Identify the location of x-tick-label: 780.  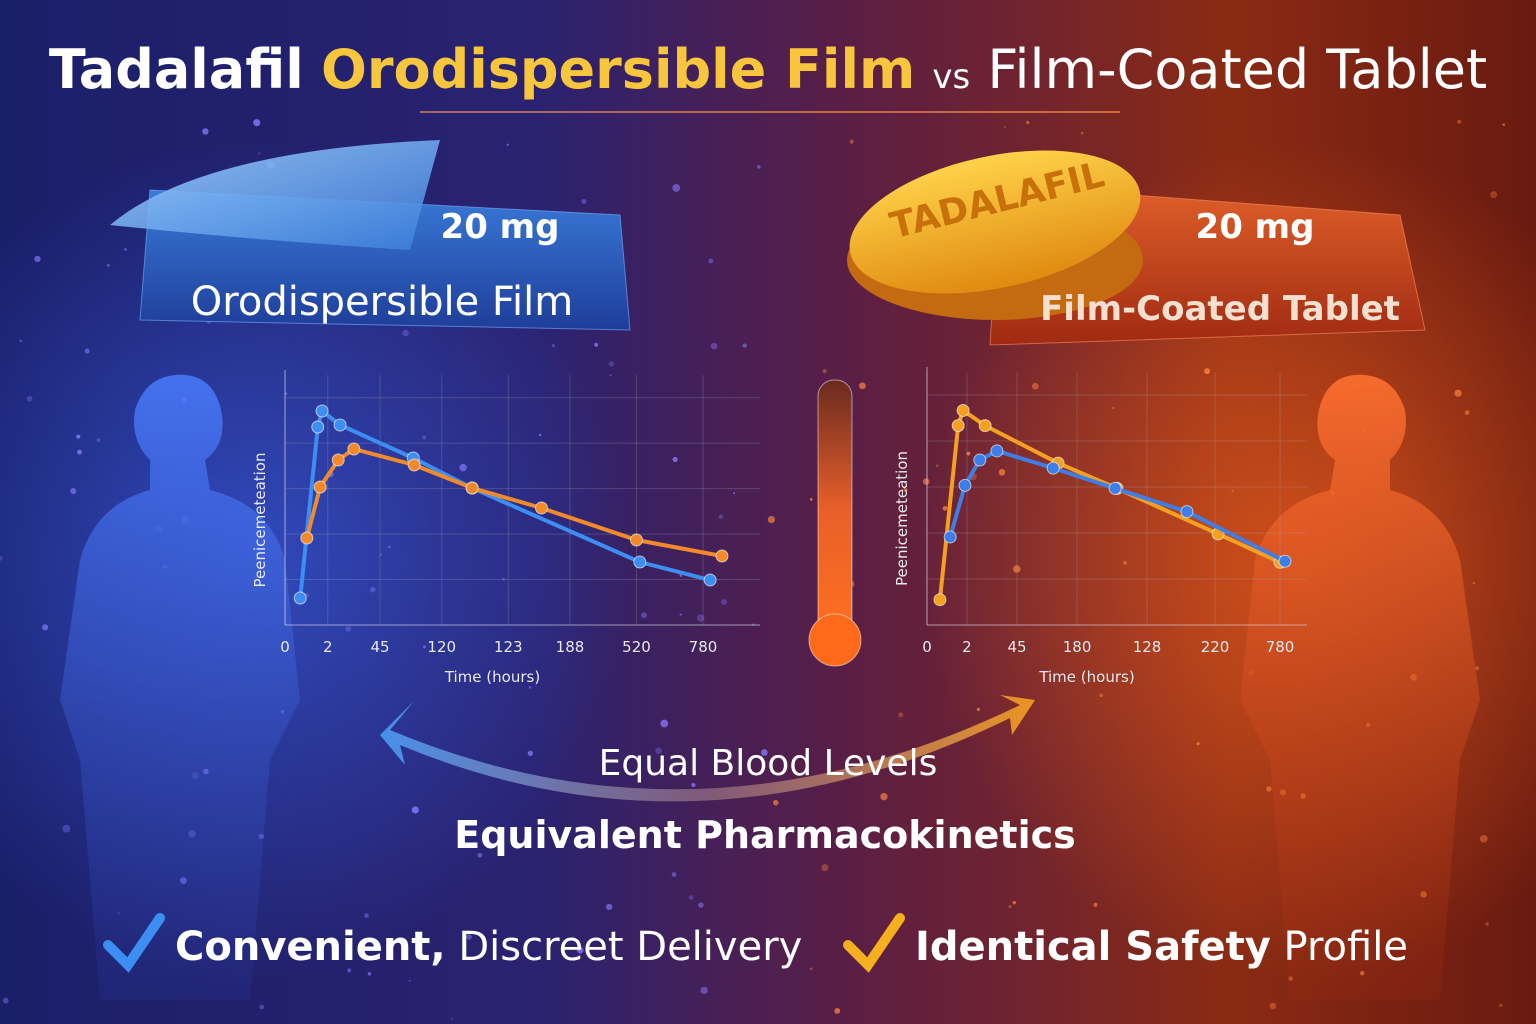
(1280, 647).